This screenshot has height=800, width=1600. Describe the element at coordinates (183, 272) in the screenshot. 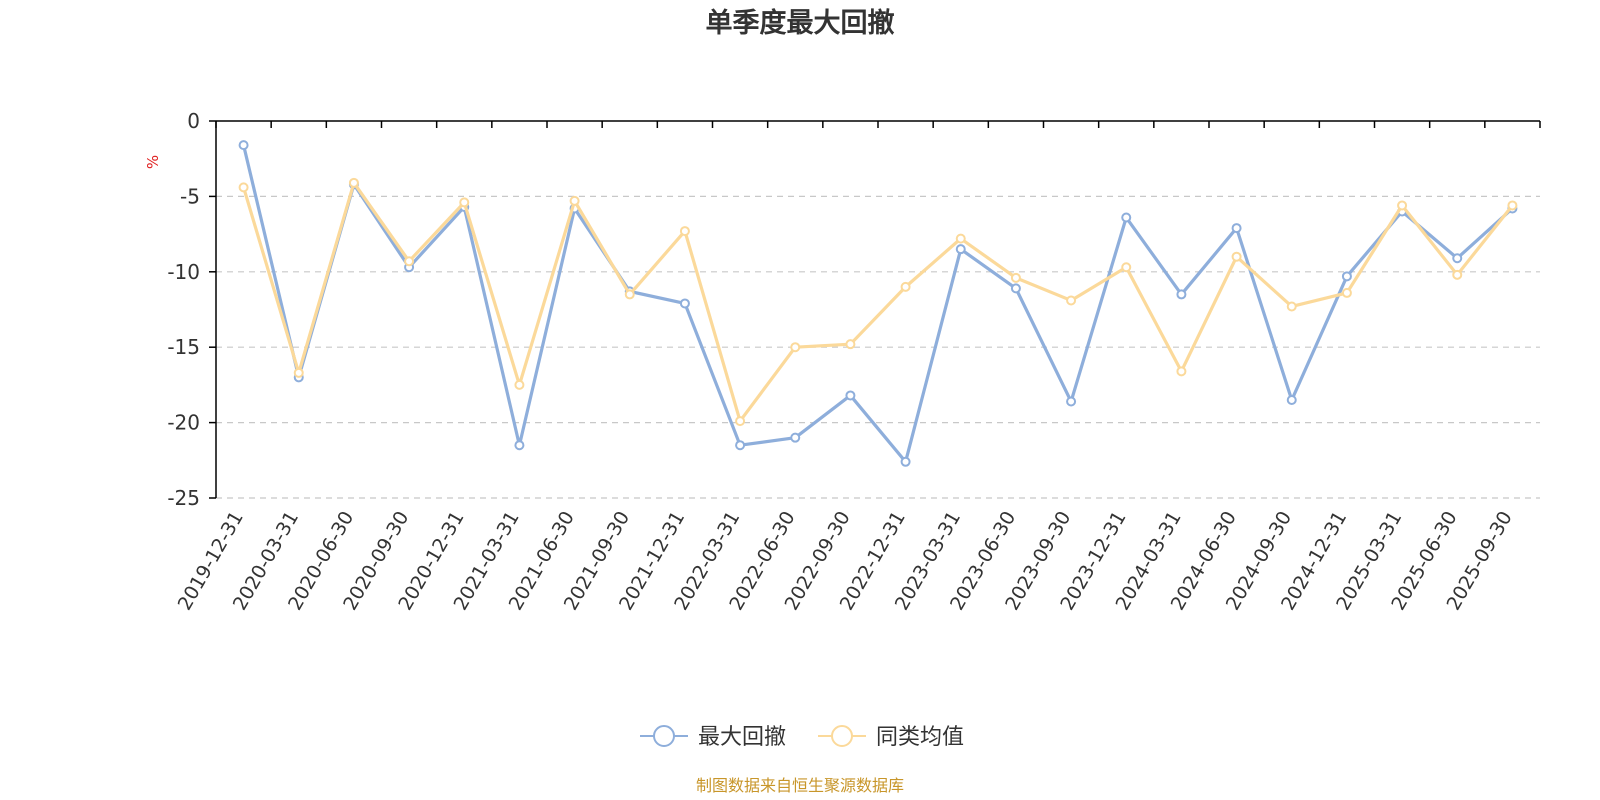

I see `y-tick-label: -10` at that location.